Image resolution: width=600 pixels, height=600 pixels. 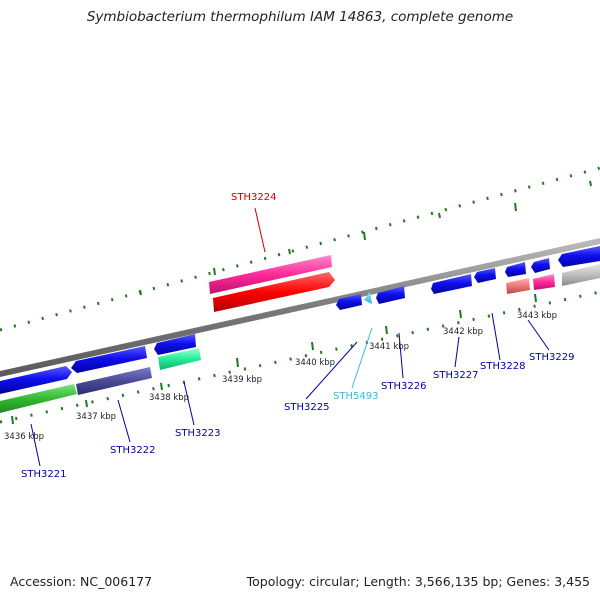 I want to click on gene-sth3224-box, so click(x=270, y=274).